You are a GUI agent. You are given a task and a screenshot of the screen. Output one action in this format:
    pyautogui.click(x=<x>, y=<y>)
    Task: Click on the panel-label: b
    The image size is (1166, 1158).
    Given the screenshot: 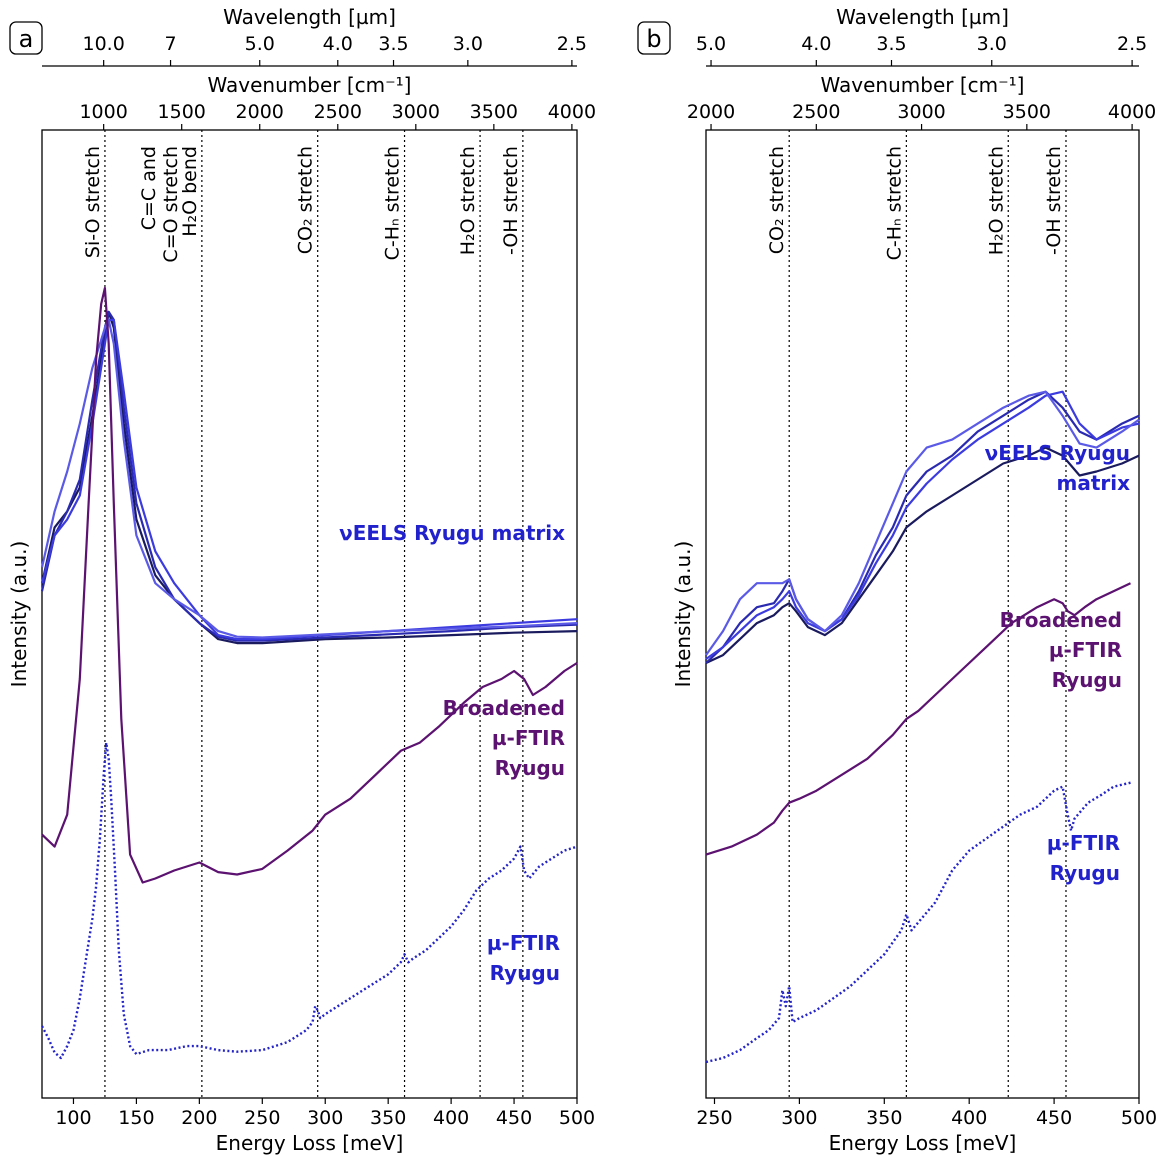 What is the action you would take?
    pyautogui.click(x=653, y=39)
    